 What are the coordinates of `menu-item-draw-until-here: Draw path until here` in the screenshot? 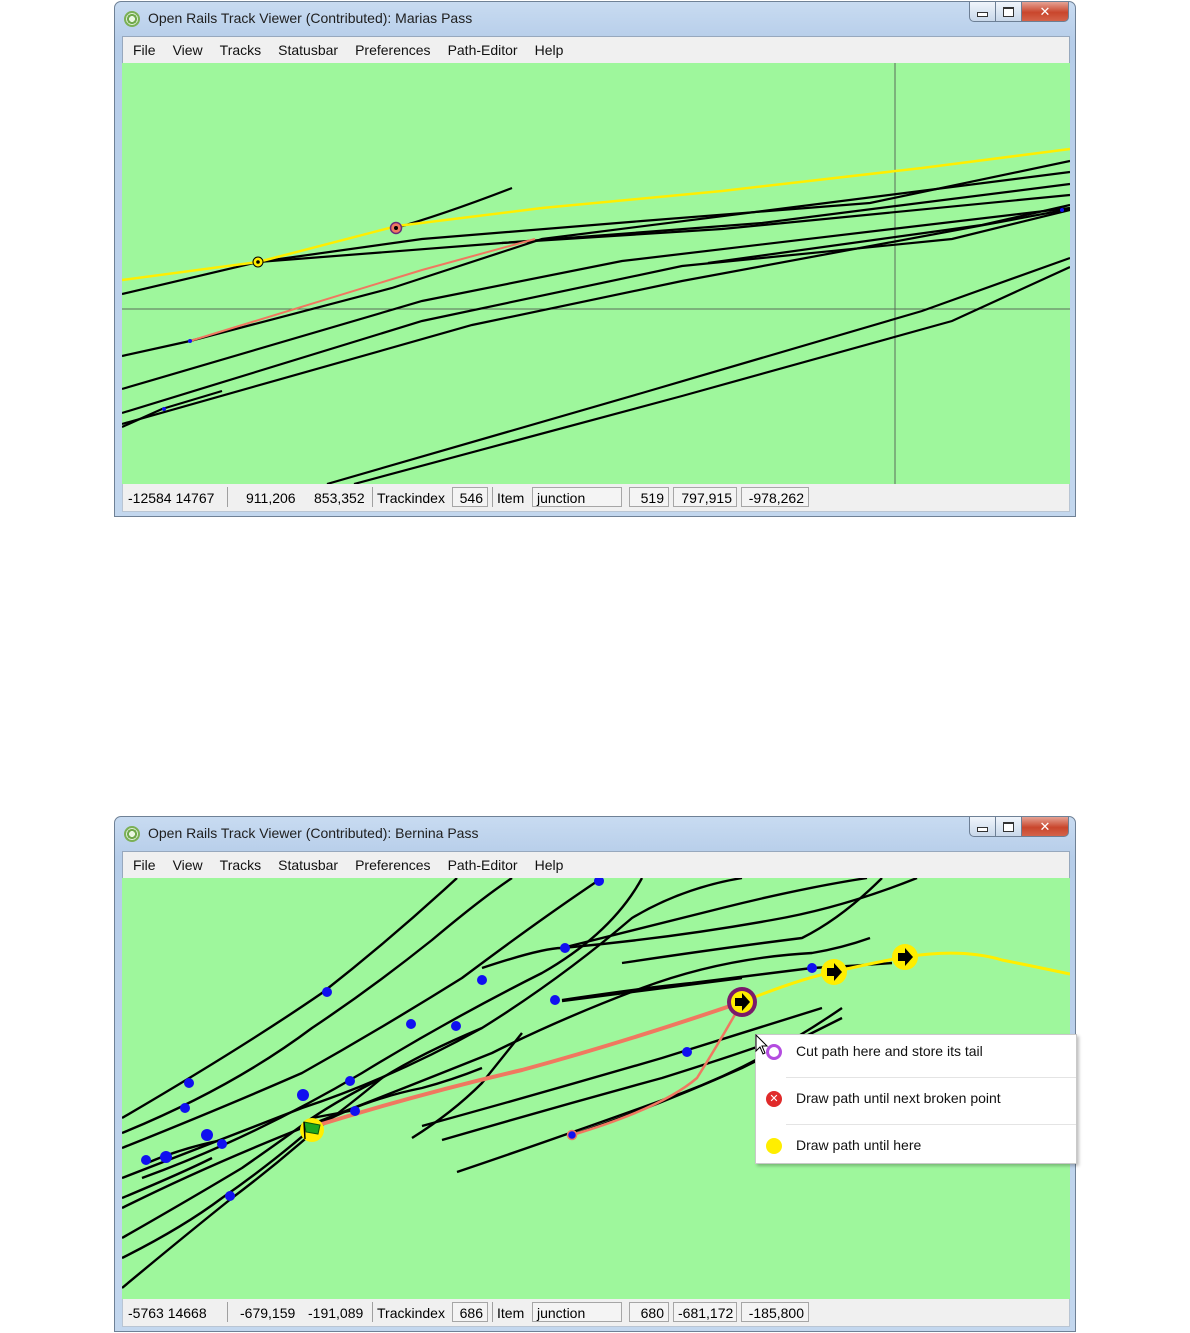 It's located at (916, 1152).